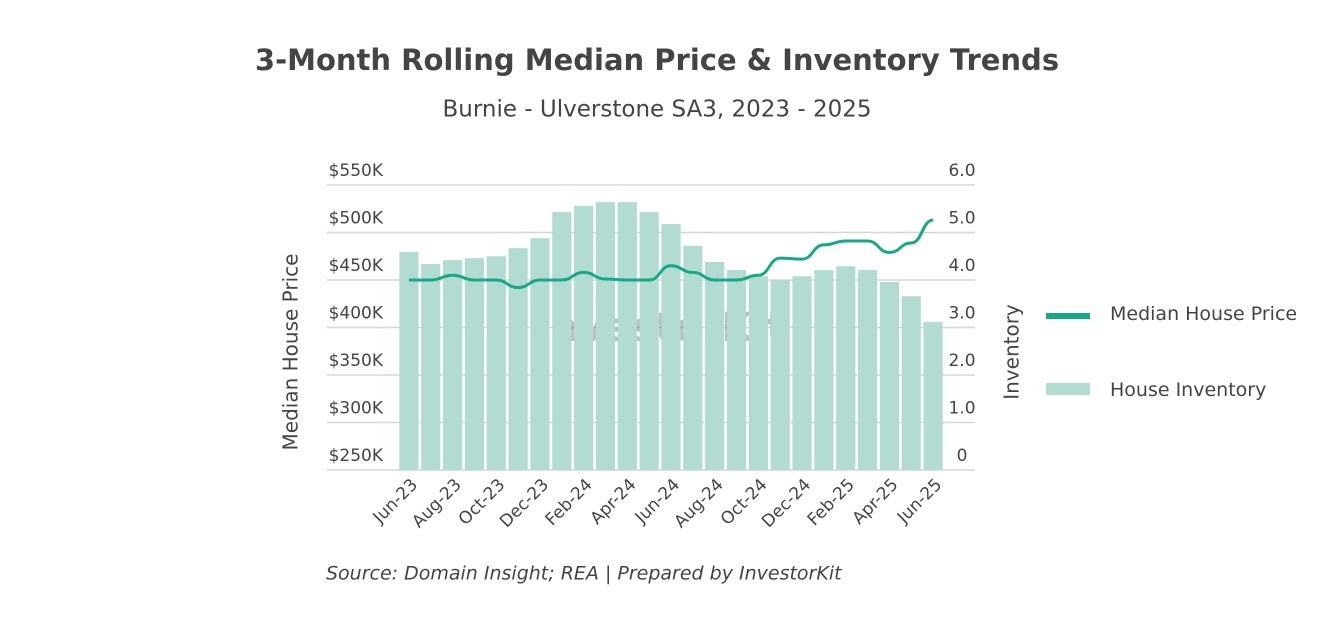 This screenshot has height=640, width=1320. What do you see at coordinates (961, 171) in the screenshot?
I see `y2-tick-label: 6.0` at bounding box center [961, 171].